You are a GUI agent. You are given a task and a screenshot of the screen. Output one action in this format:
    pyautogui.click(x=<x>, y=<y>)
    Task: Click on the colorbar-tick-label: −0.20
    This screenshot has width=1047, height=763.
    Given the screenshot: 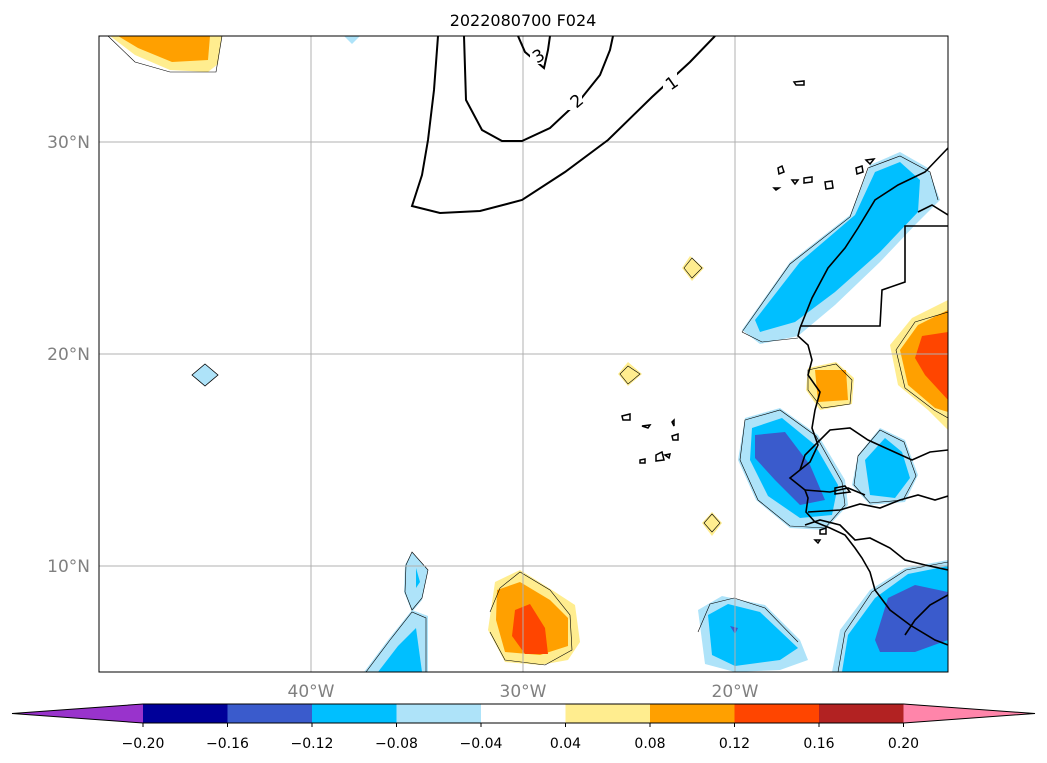 What is the action you would take?
    pyautogui.click(x=143, y=744)
    